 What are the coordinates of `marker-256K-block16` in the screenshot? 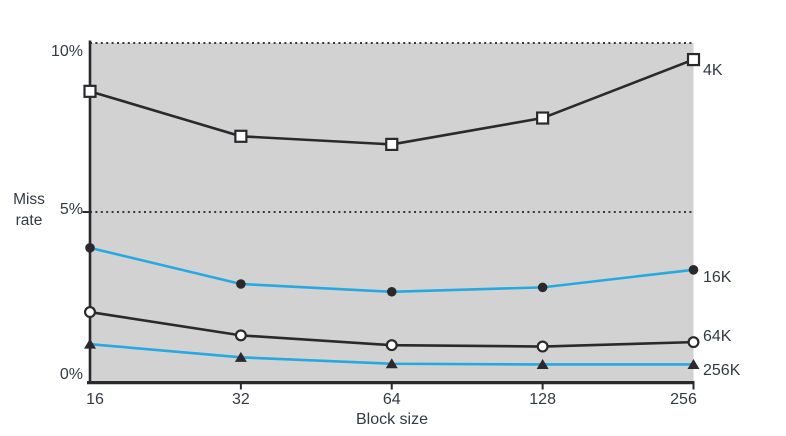 It's located at (90, 343).